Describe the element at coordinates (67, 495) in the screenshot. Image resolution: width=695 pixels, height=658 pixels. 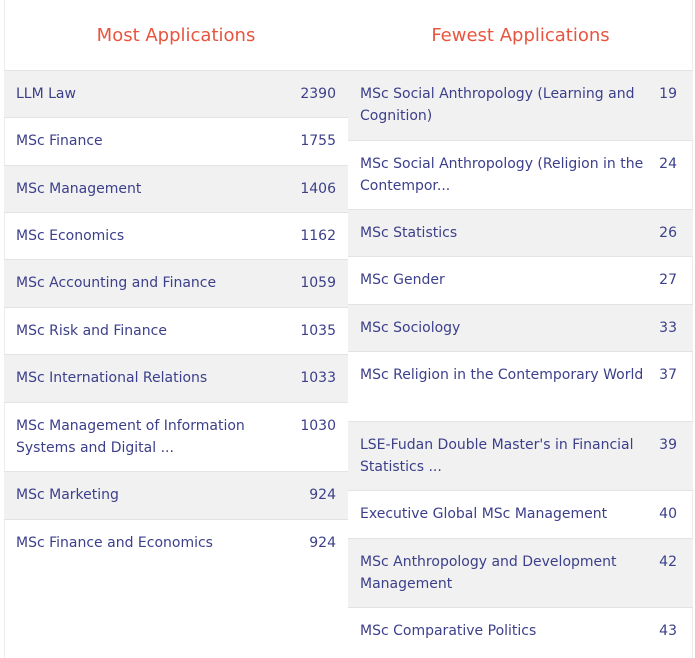
I see `program-name: MSc Marketing` at that location.